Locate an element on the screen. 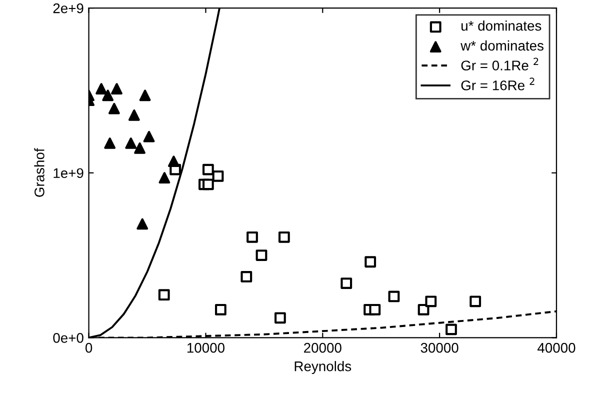 The height and width of the screenshot is (402, 592). x-tick-label: 30000 is located at coordinates (439, 347).